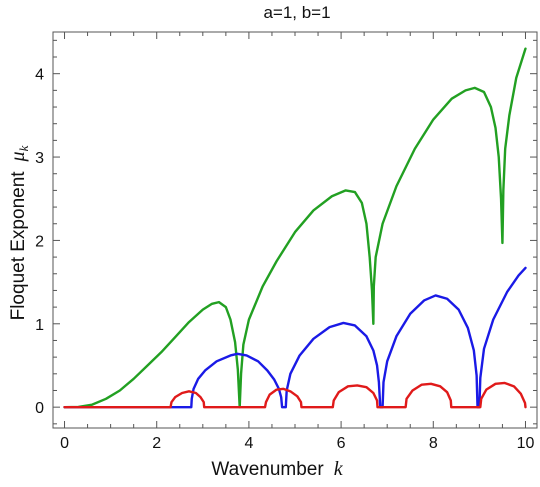 The width and height of the screenshot is (540, 487). Describe the element at coordinates (156, 443) in the screenshot. I see `x-tick-label: 2` at that location.